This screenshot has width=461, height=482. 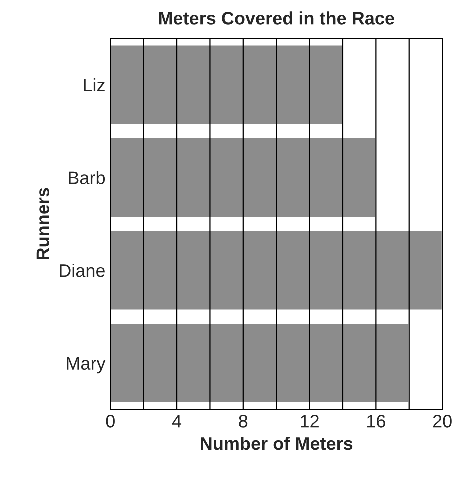 I want to click on y-tick-label: Diane, so click(x=82, y=271).